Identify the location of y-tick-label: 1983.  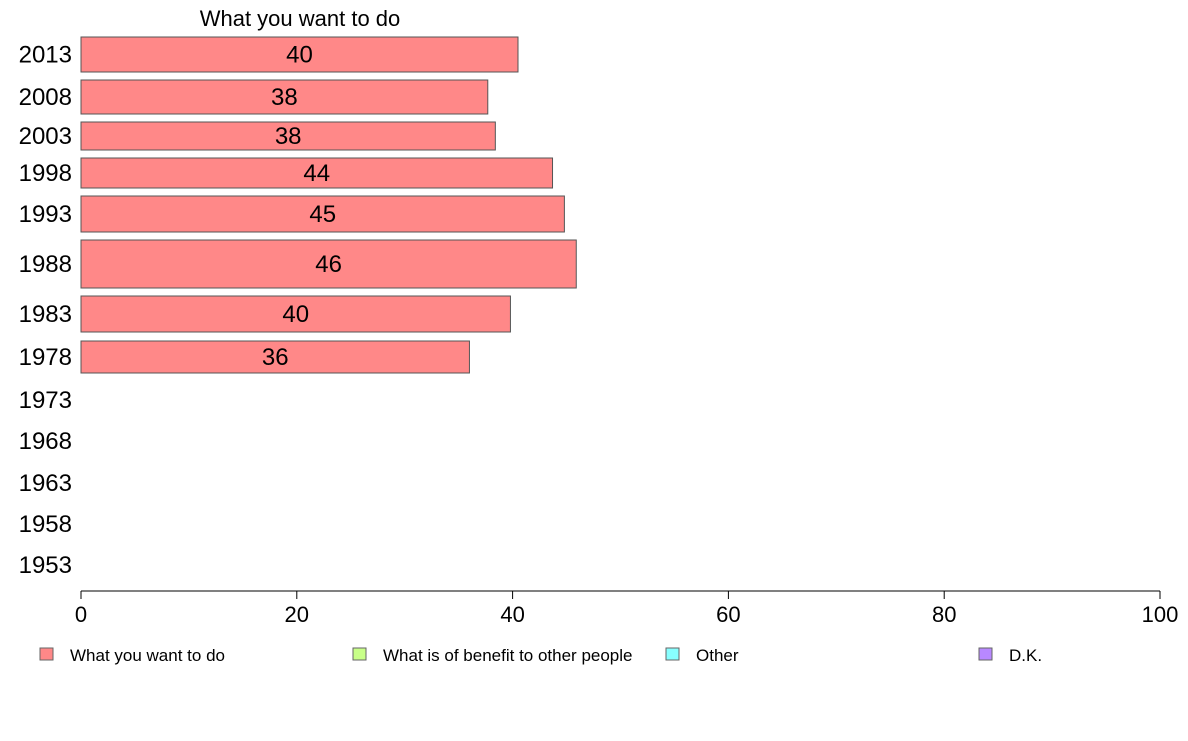
(45, 314).